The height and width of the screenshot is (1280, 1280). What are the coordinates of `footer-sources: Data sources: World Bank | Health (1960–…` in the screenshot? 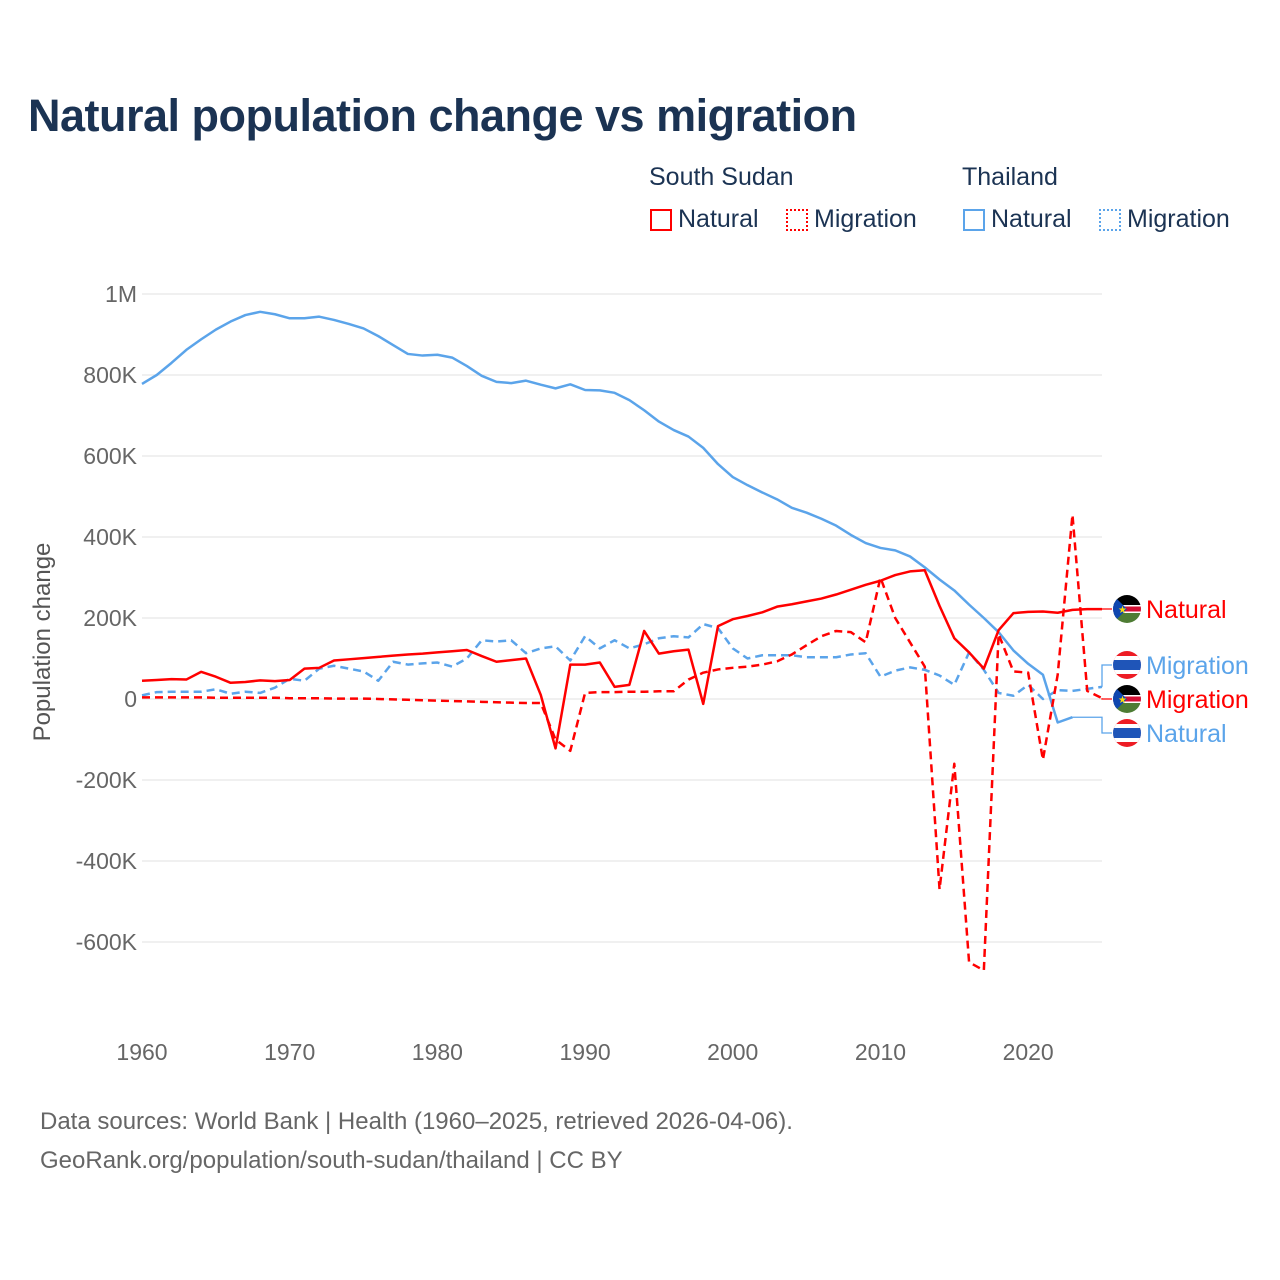 It's located at (416, 1121).